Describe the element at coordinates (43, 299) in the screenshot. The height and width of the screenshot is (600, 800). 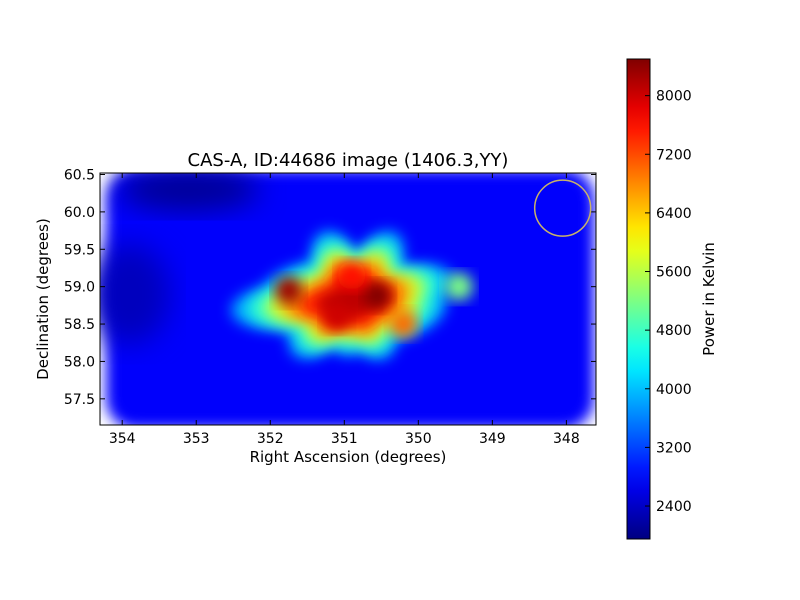
I see `y-axis-label: Declination (degrees)` at that location.